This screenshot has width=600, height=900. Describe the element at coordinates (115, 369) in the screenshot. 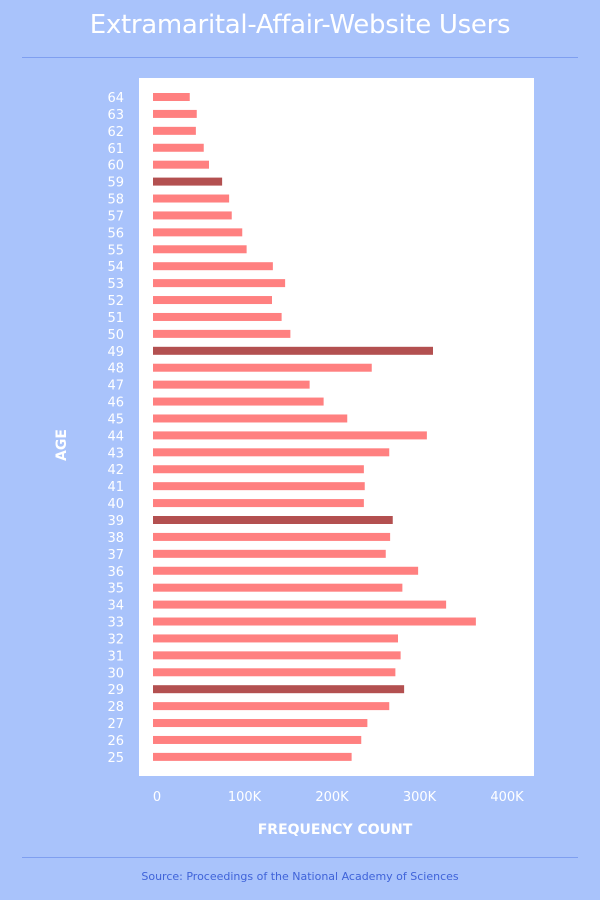

I see `y-tick-label: 48` at that location.